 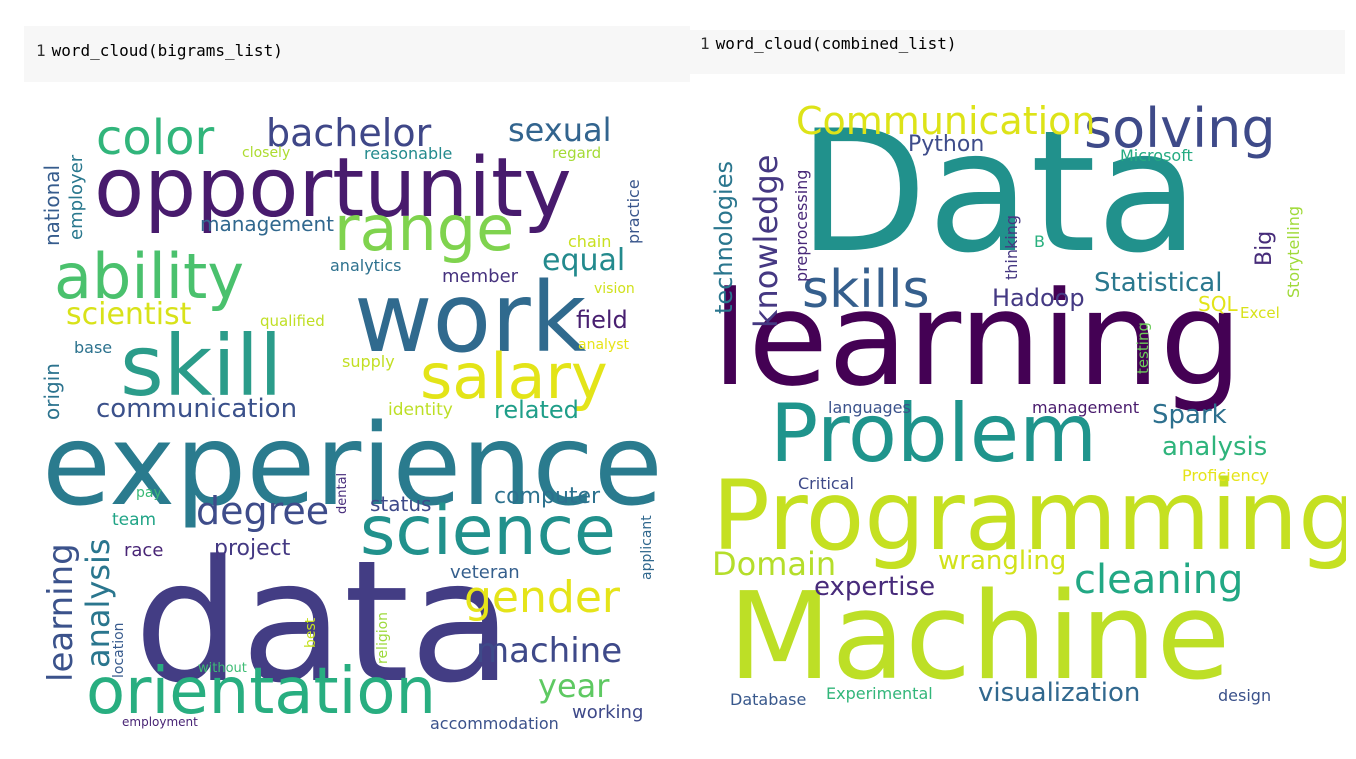 I want to click on word: cleaning, so click(x=1159, y=580).